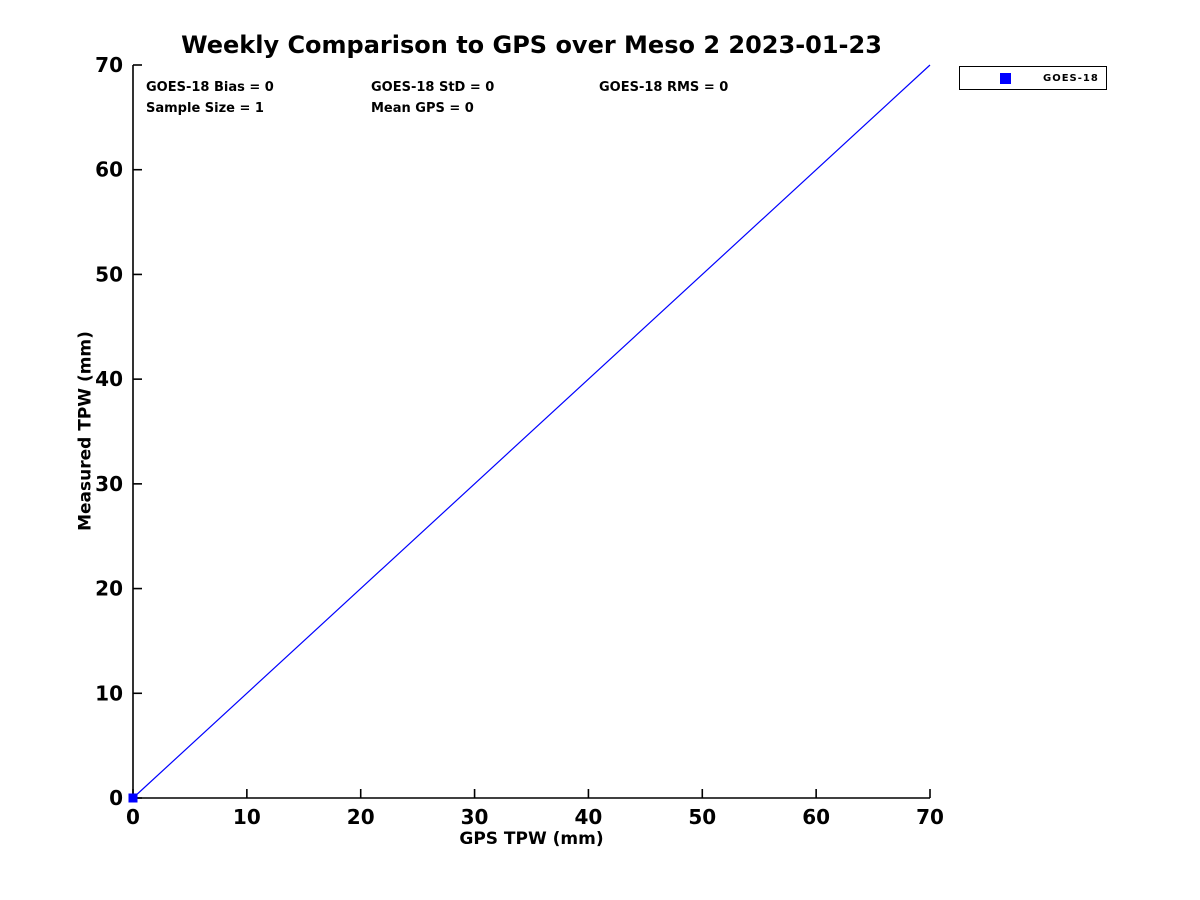  I want to click on legend: GOES-18, so click(1033, 78).